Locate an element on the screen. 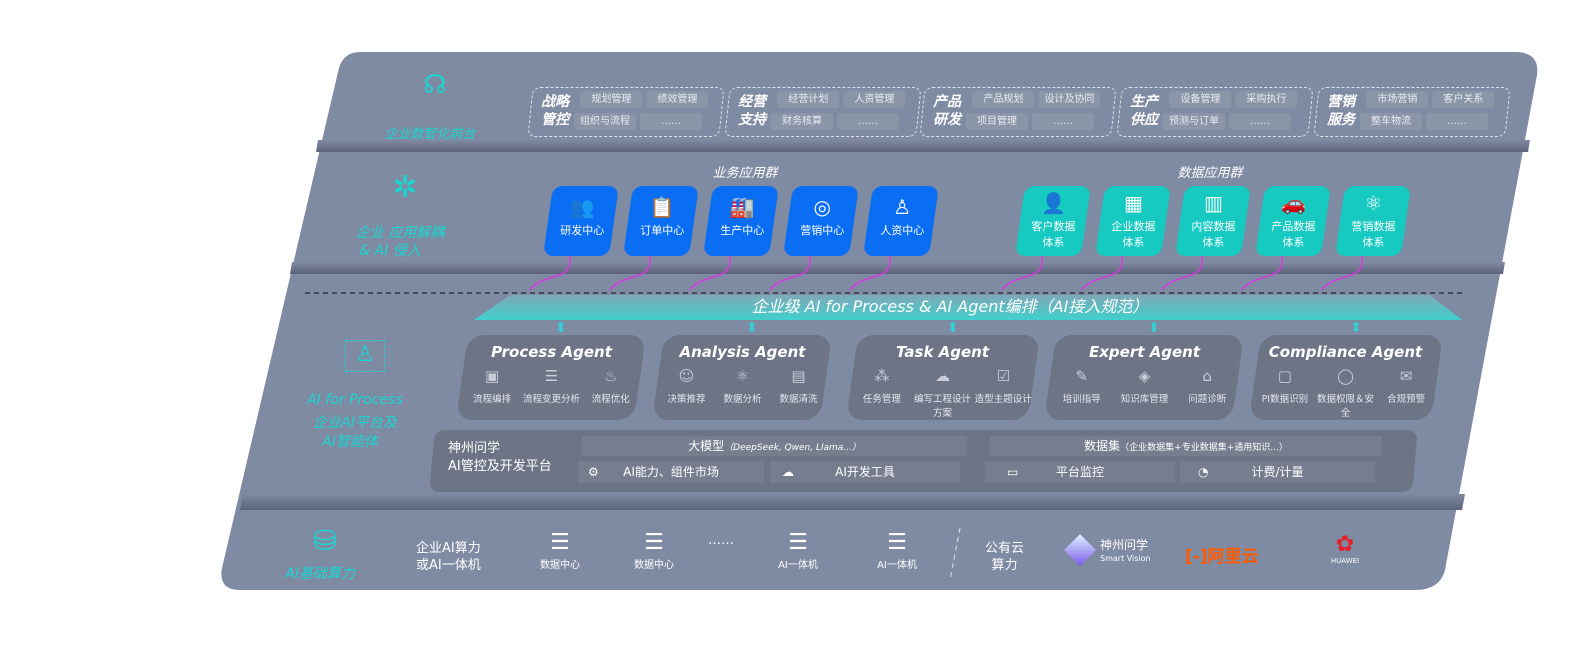  data-app-card: ▥ 内容数据 体系 is located at coordinates (1213, 221).